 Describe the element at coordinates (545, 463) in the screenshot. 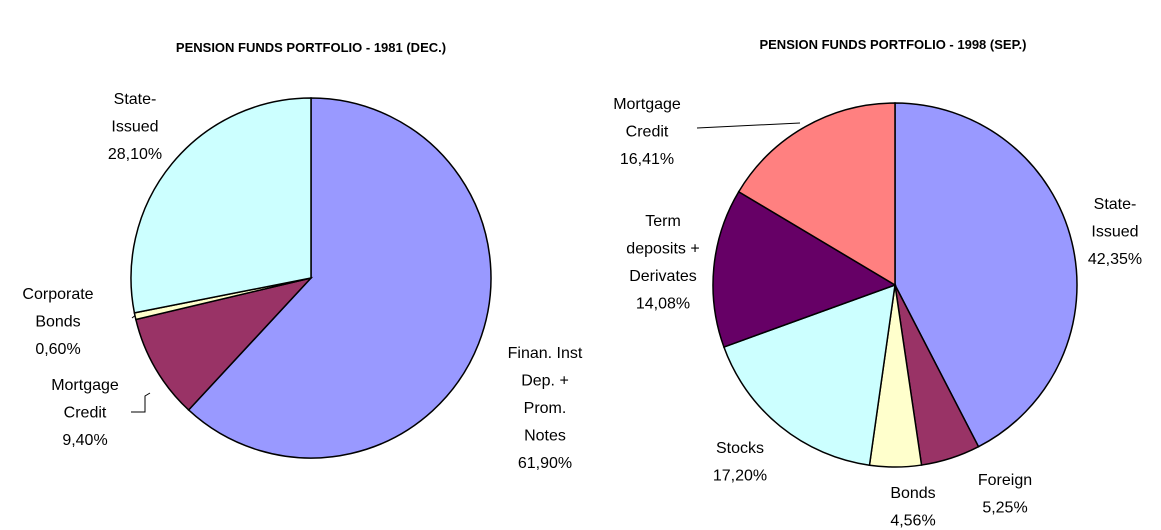

I see `slice-value-label: 61,90%` at that location.